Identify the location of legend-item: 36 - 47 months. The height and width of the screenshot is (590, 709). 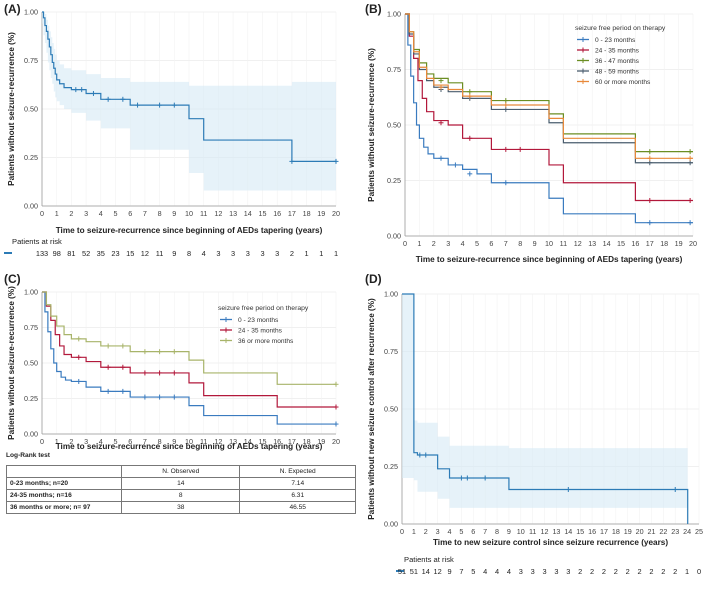
(617, 61).